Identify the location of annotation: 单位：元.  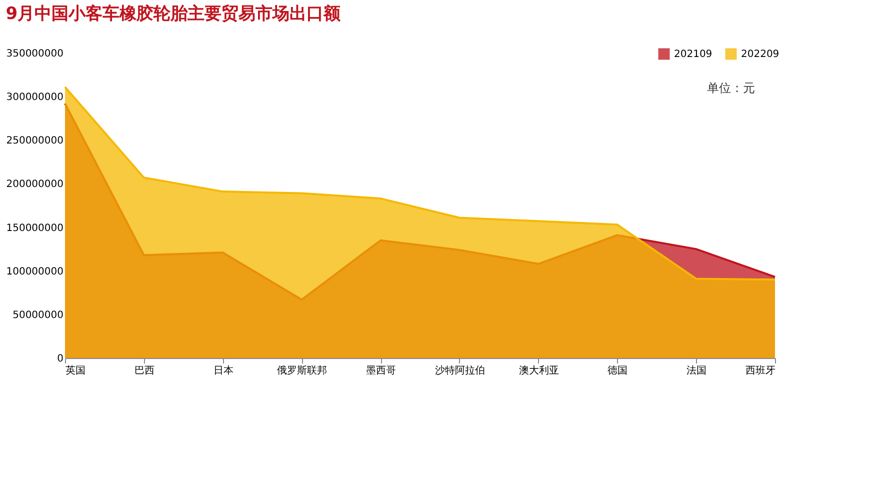
(731, 88).